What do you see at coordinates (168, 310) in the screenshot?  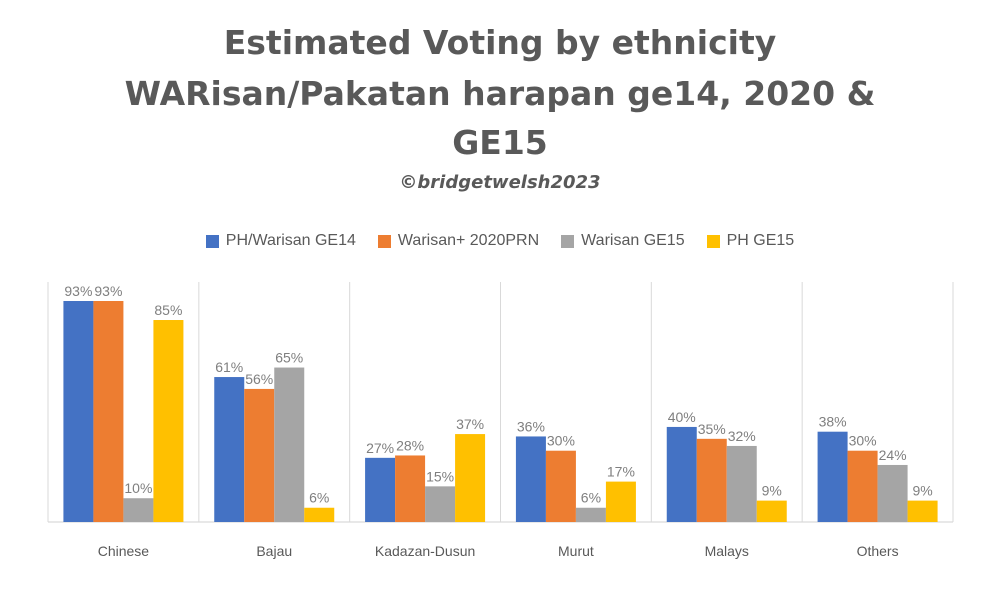 I see `data-label: 85%` at bounding box center [168, 310].